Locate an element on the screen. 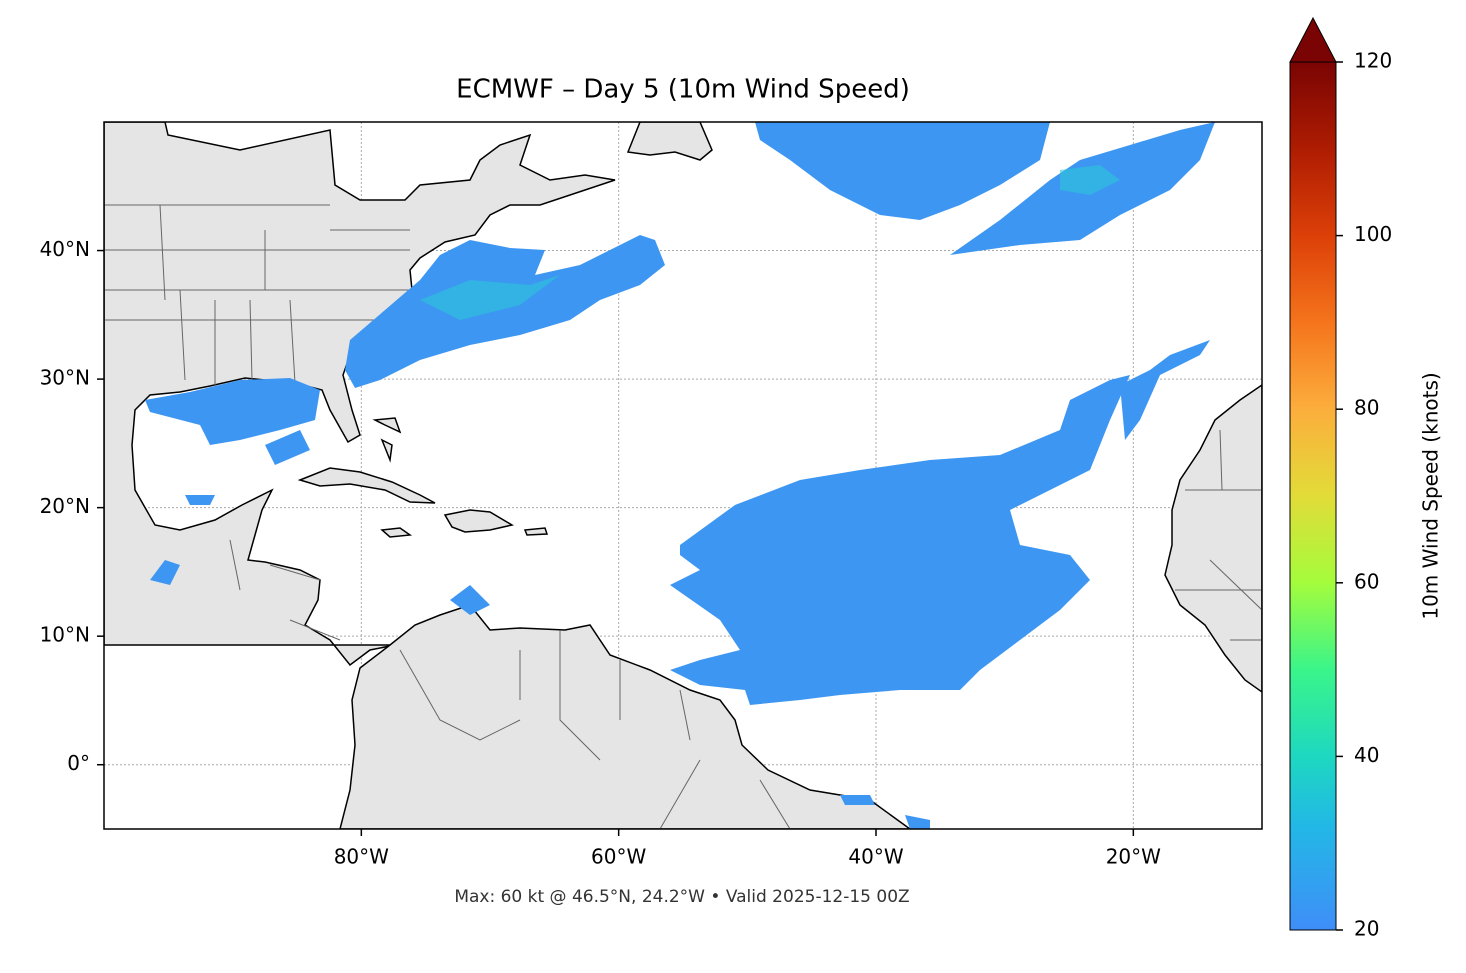 The image size is (1466, 973). colorbar-tick-label: 120 is located at coordinates (1373, 61).